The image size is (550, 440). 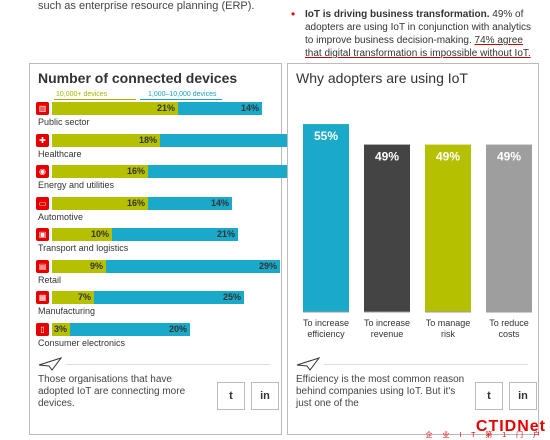 What do you see at coordinates (64, 122) in the screenshot?
I see `category-label: Public sector` at bounding box center [64, 122].